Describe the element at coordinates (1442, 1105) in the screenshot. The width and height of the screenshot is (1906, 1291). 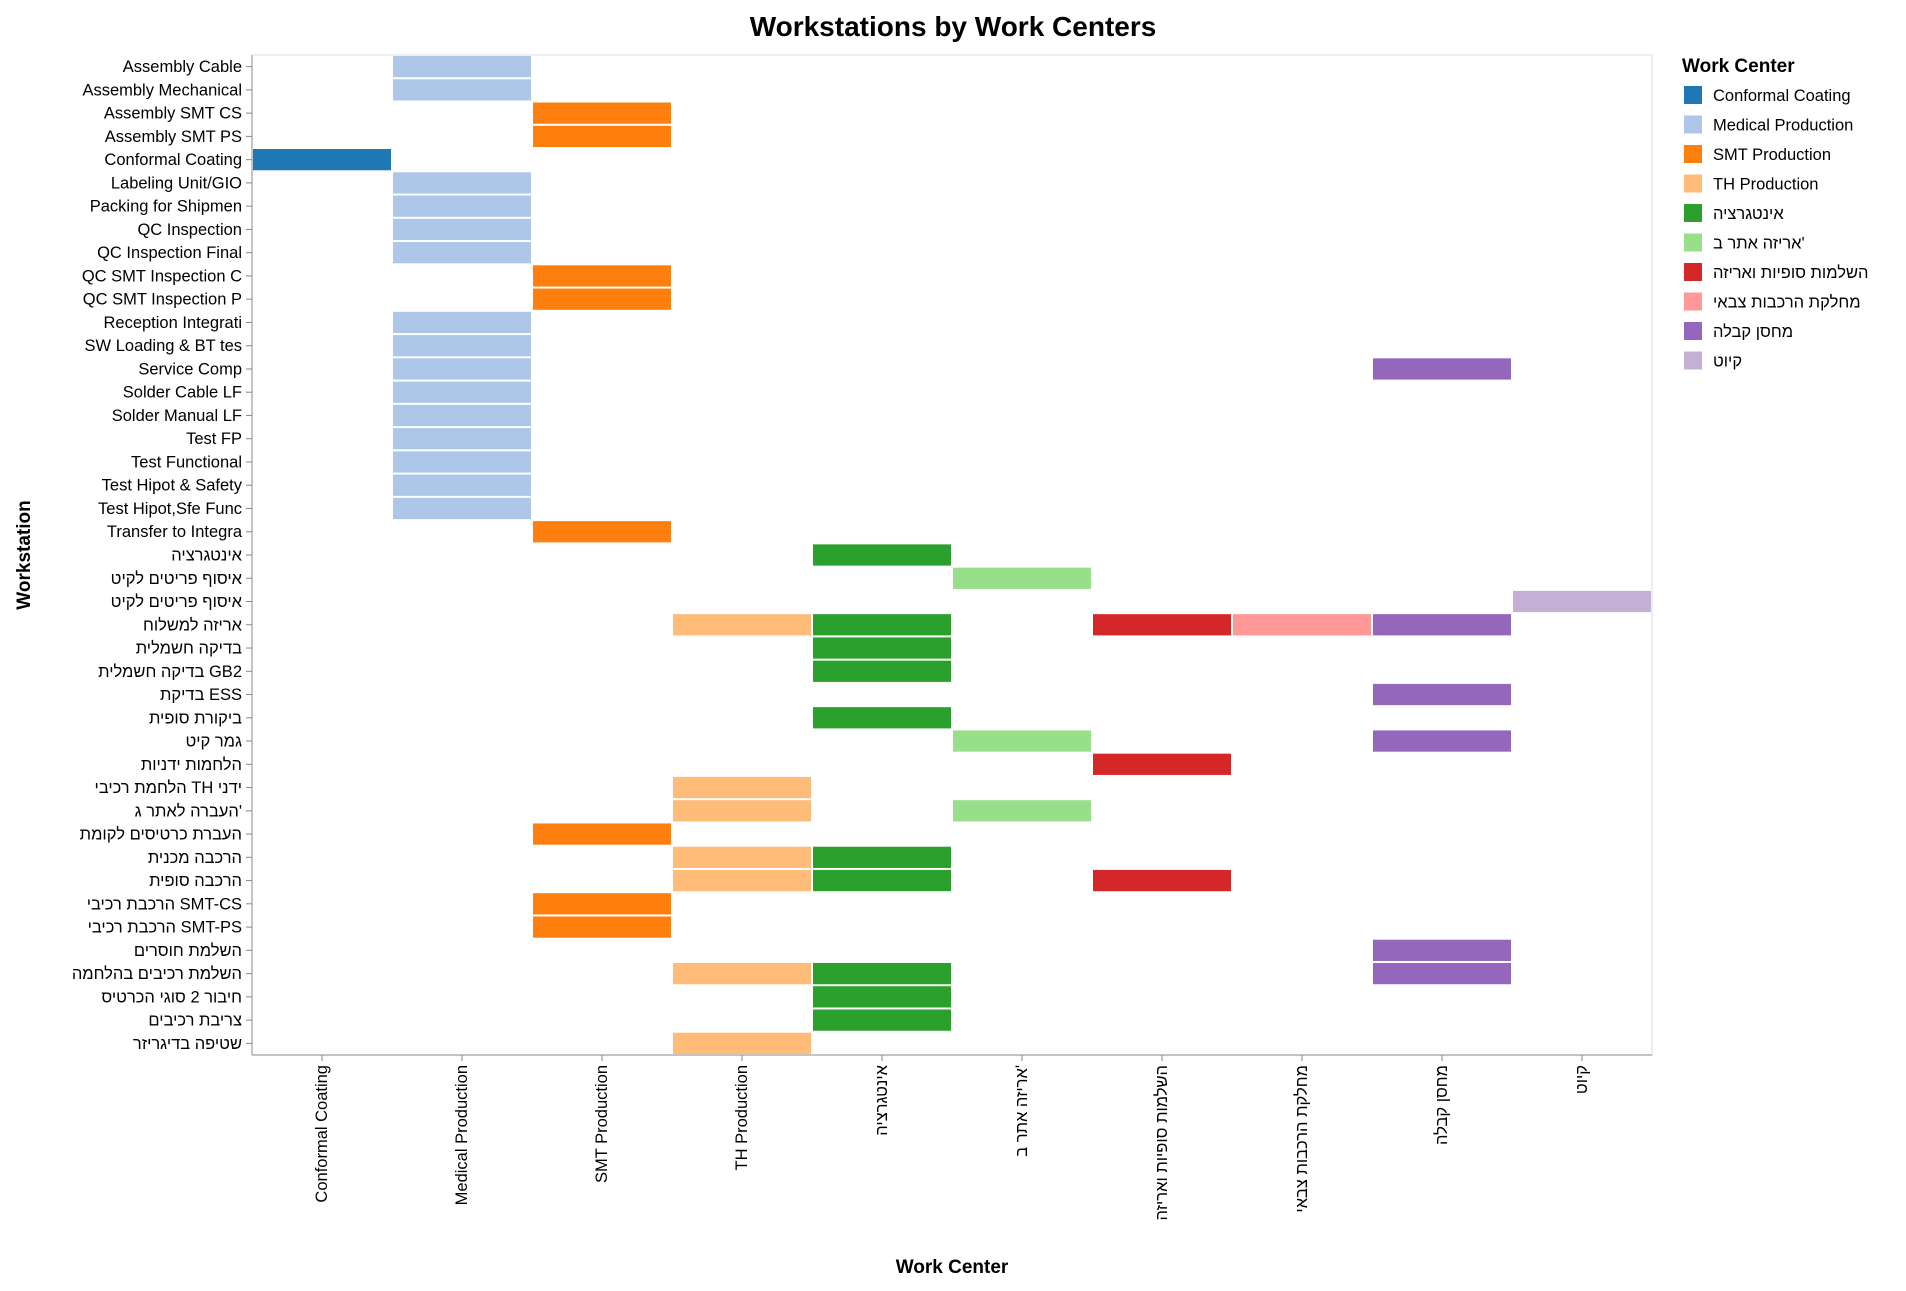
I see `x-tick-label: מחסן קבלה` at that location.